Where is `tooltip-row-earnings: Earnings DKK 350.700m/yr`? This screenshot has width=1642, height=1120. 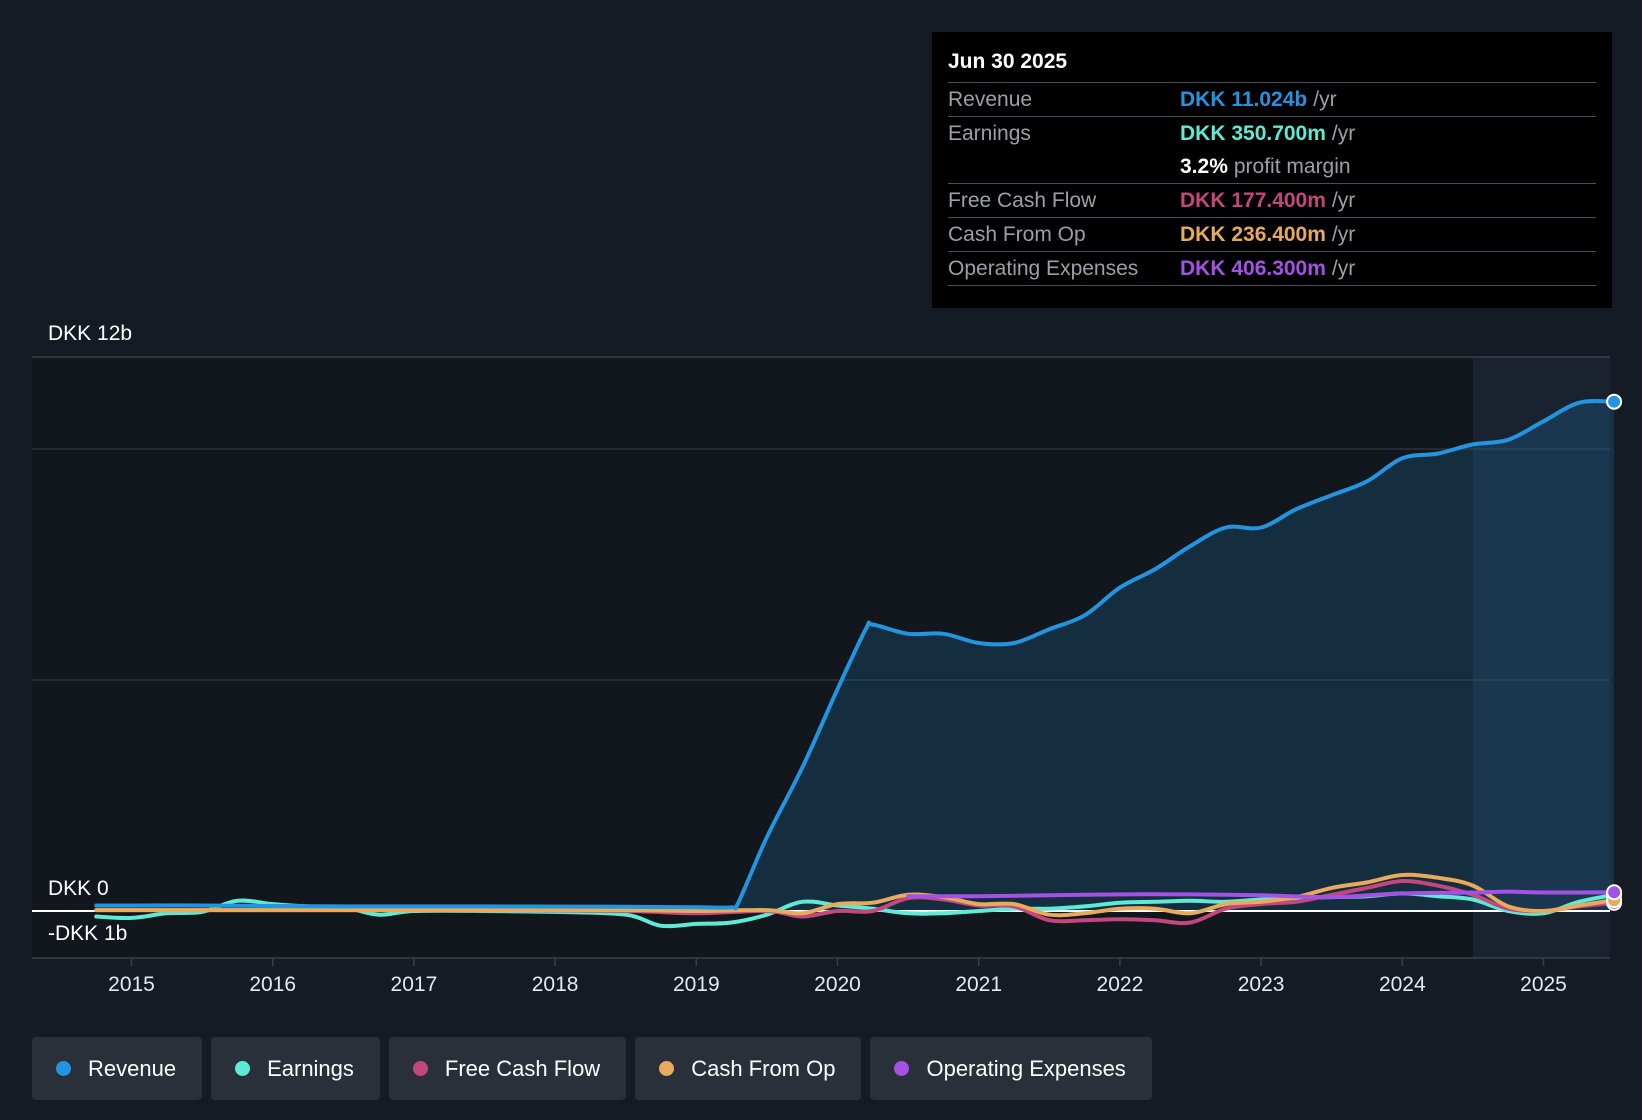 tooltip-row-earnings: Earnings DKK 350.700m/yr is located at coordinates (1272, 133).